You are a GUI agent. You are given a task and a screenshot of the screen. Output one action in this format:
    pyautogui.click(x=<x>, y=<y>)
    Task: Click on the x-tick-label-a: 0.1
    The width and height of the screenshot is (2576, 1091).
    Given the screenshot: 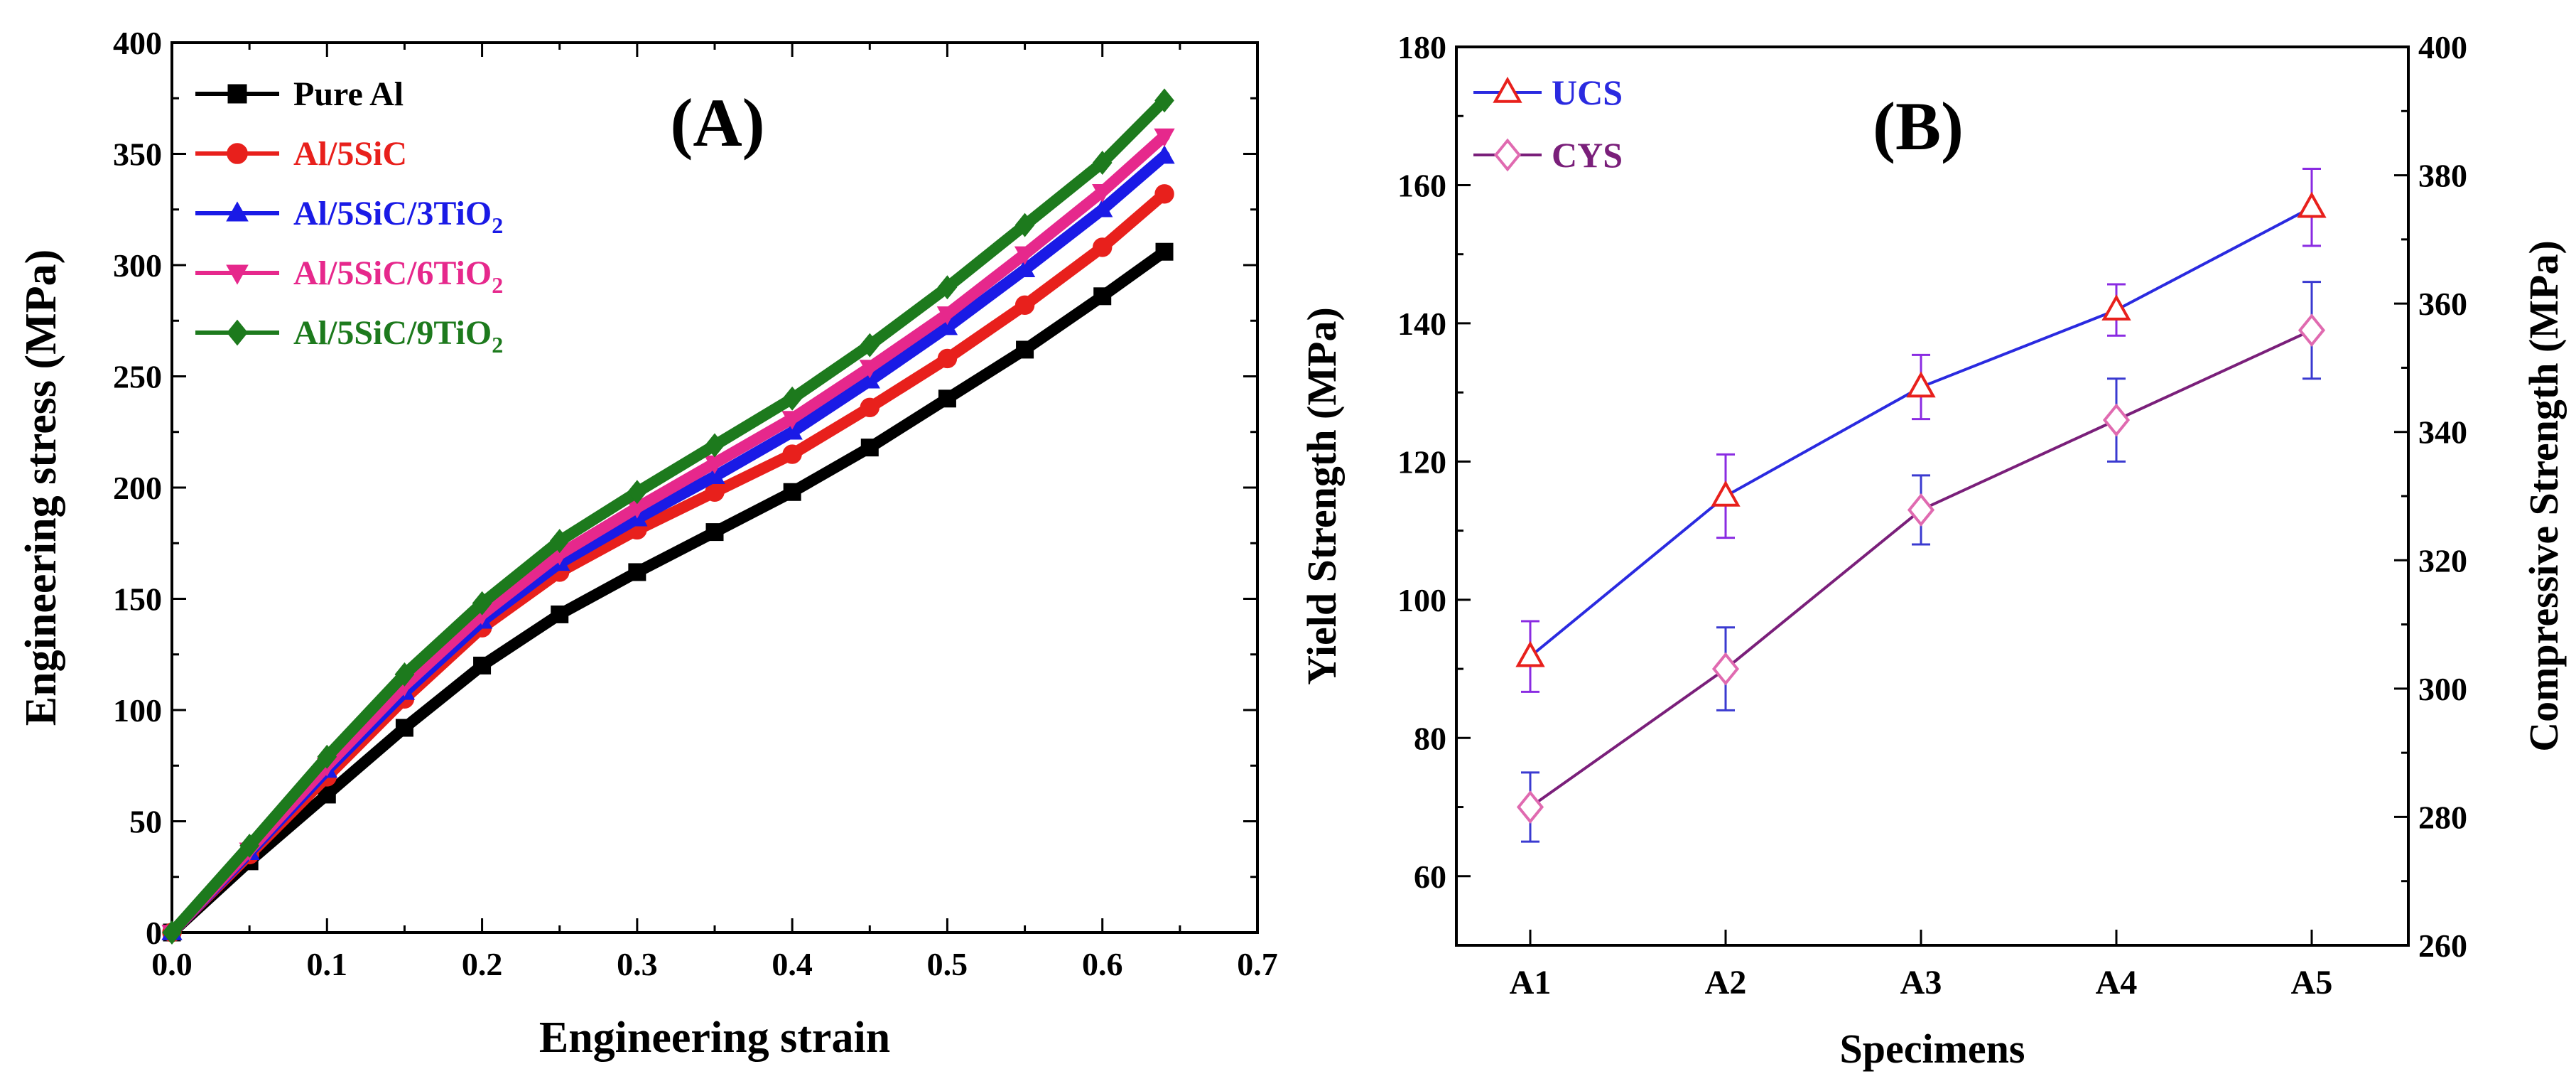 What is the action you would take?
    pyautogui.click(x=327, y=964)
    